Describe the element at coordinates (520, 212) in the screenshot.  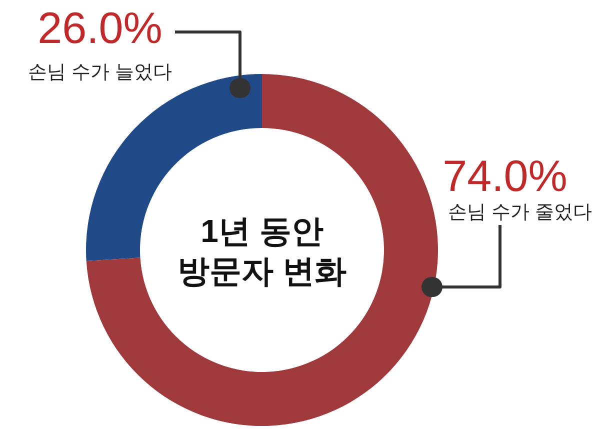
I see `slice-label: 손님 수가 줄었다` at that location.